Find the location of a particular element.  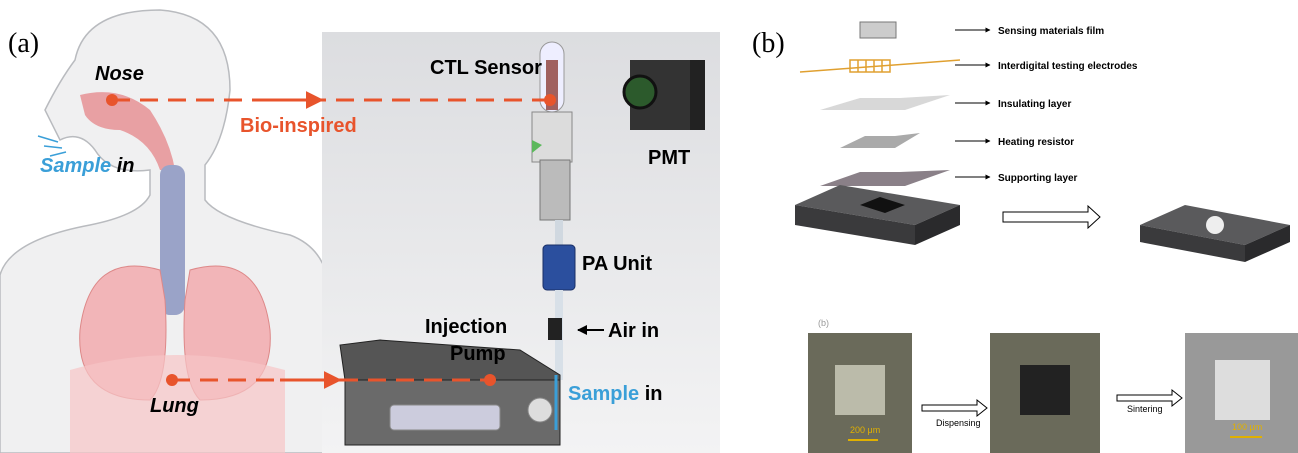

layer-label: Interdigital testing electrodes is located at coordinates (1068, 66).